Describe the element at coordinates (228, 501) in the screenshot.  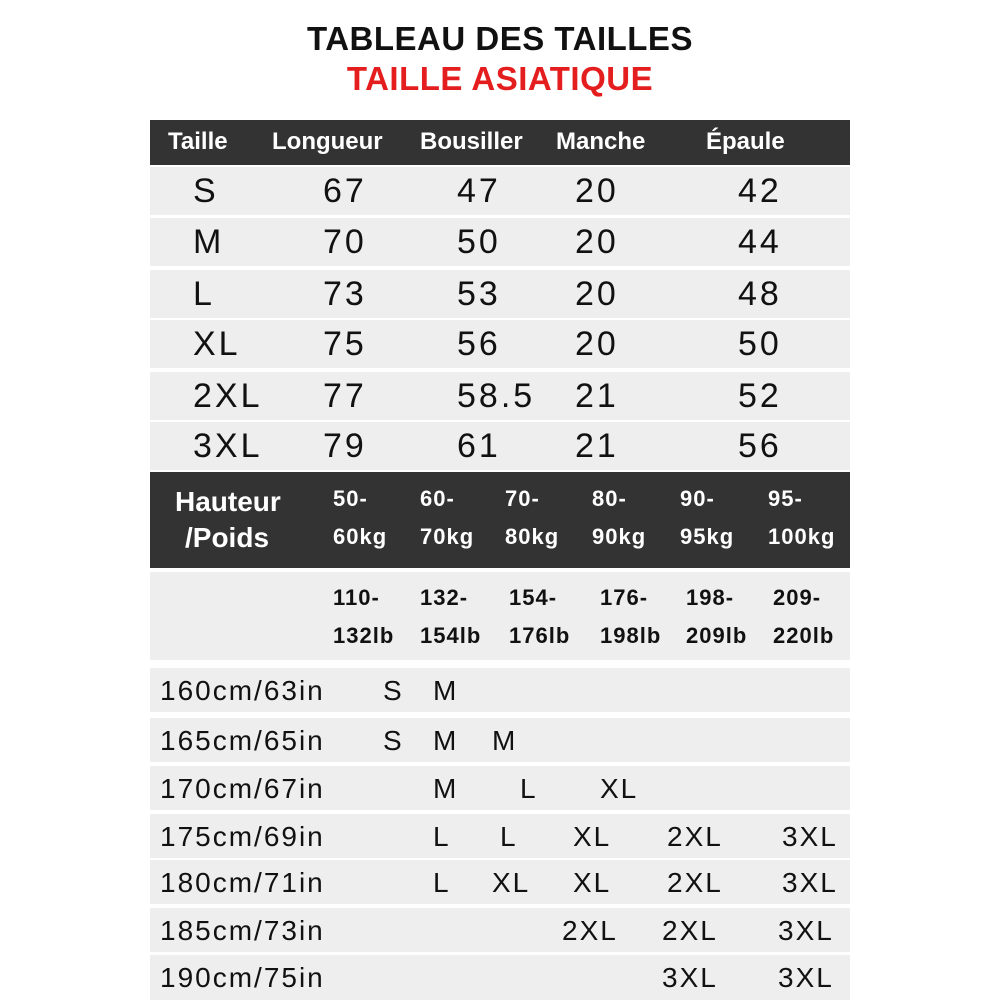
I see `guide-label-line1: Hauteur` at that location.